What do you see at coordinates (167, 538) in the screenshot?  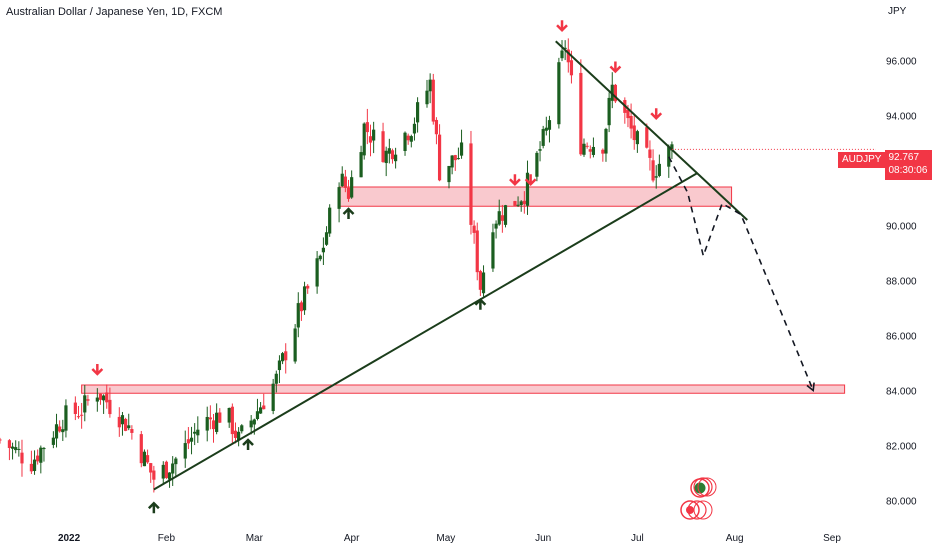 I see `time-tick-label: Feb` at bounding box center [167, 538].